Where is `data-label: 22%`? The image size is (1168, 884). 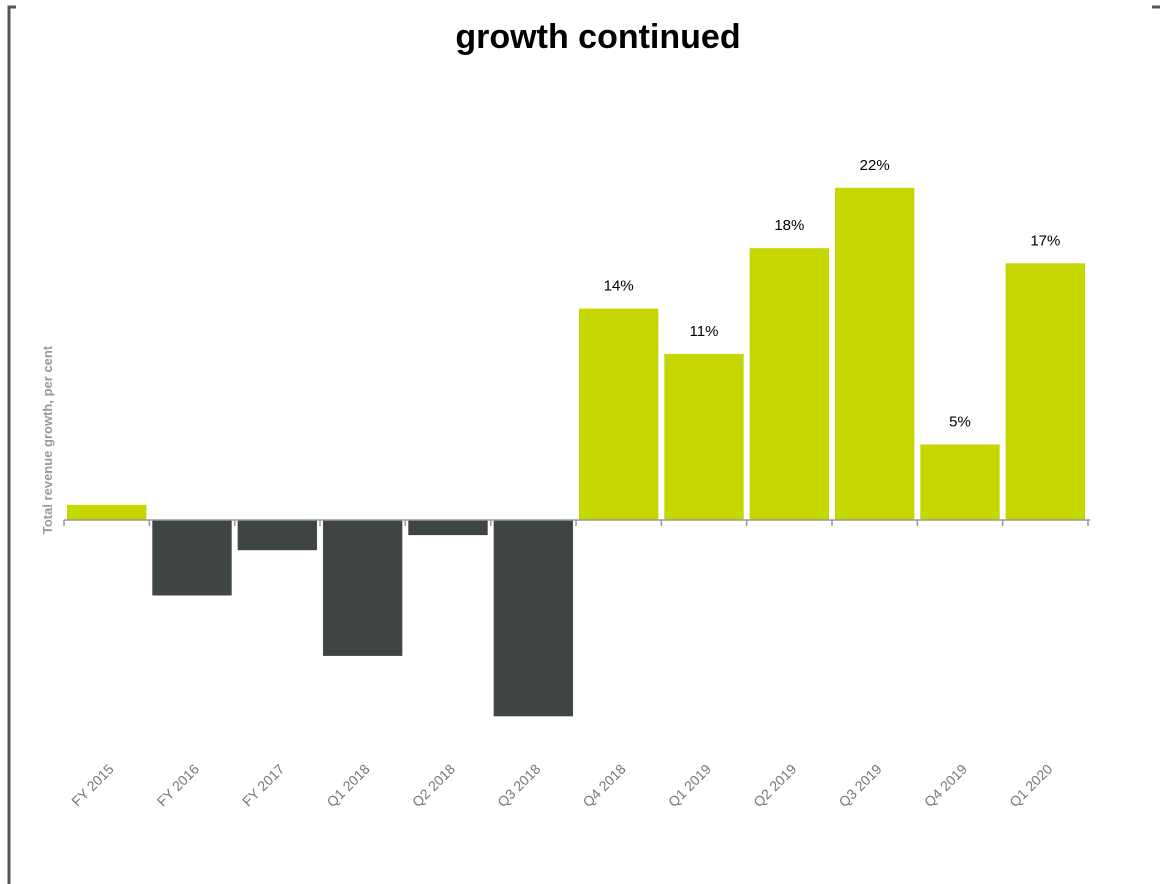
data-label: 22% is located at coordinates (875, 165).